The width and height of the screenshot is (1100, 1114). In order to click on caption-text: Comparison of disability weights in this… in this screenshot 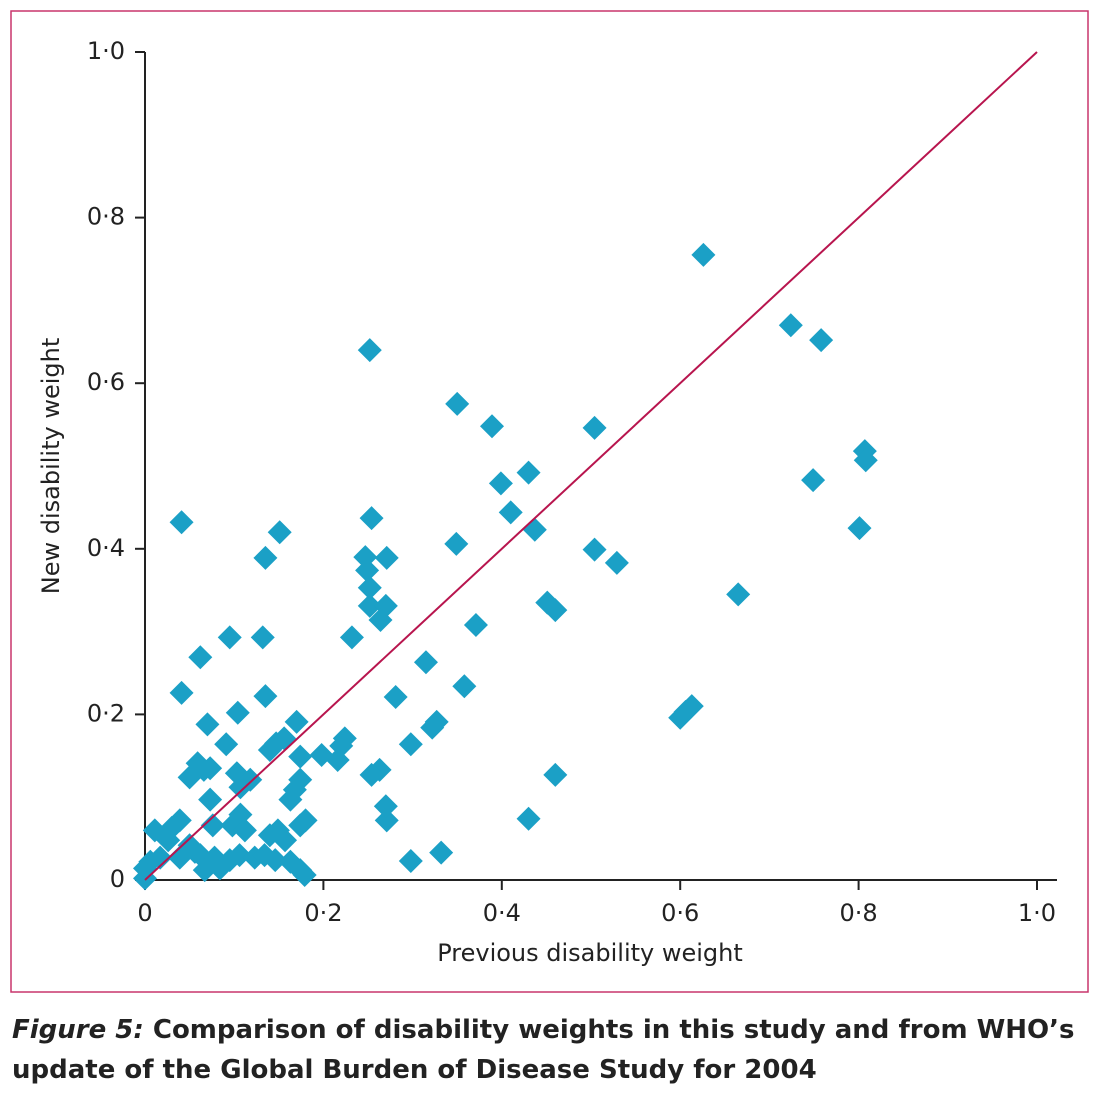, I will do `click(543, 1050)`.